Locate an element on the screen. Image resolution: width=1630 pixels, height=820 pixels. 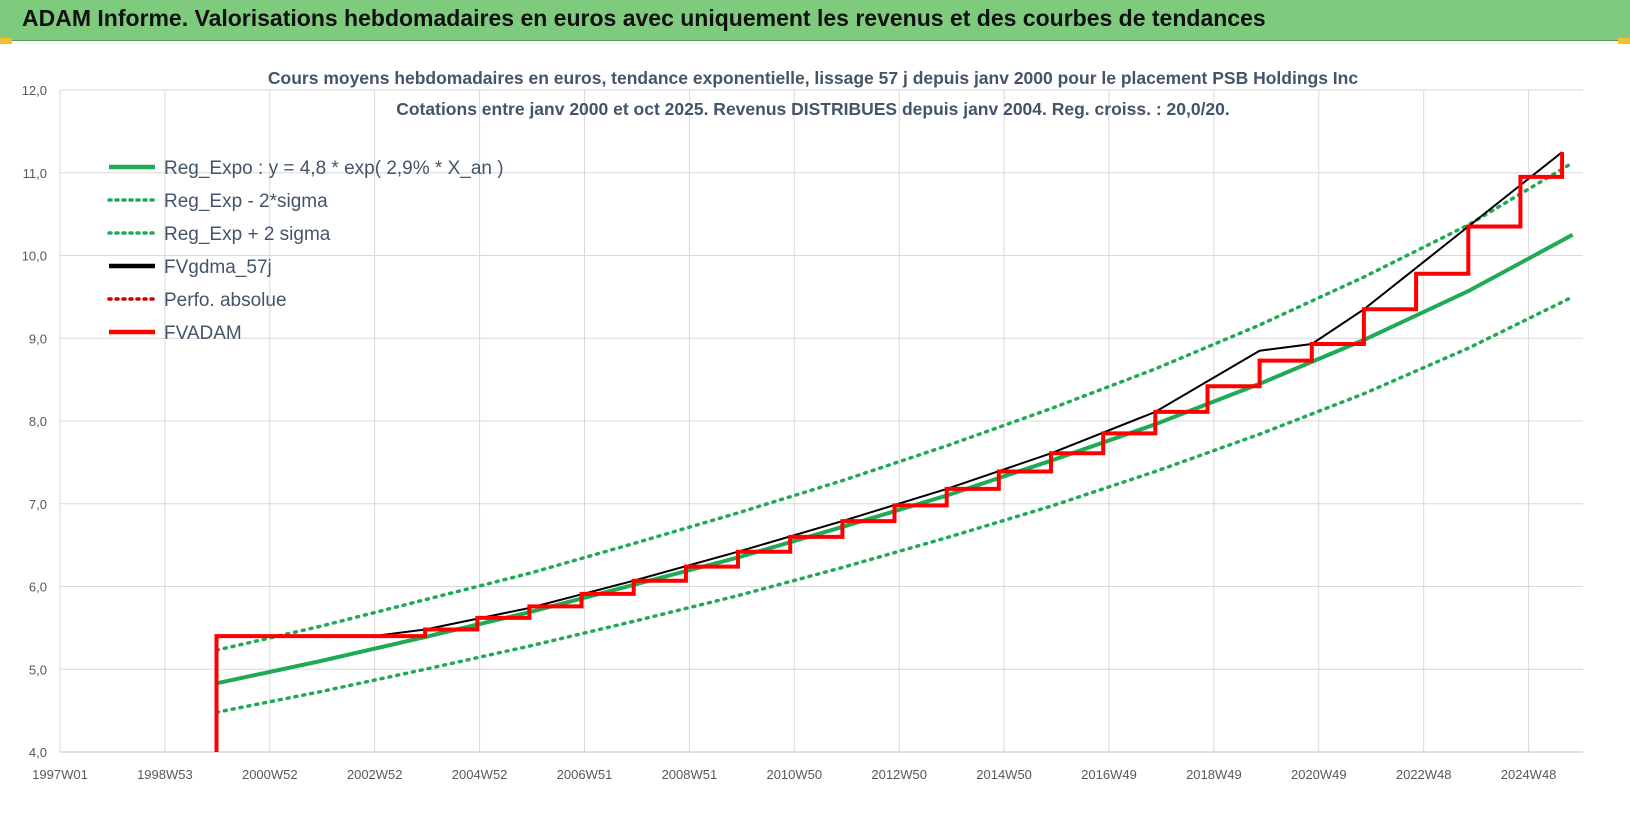
x-tick-label: 2010W50 is located at coordinates (794, 774).